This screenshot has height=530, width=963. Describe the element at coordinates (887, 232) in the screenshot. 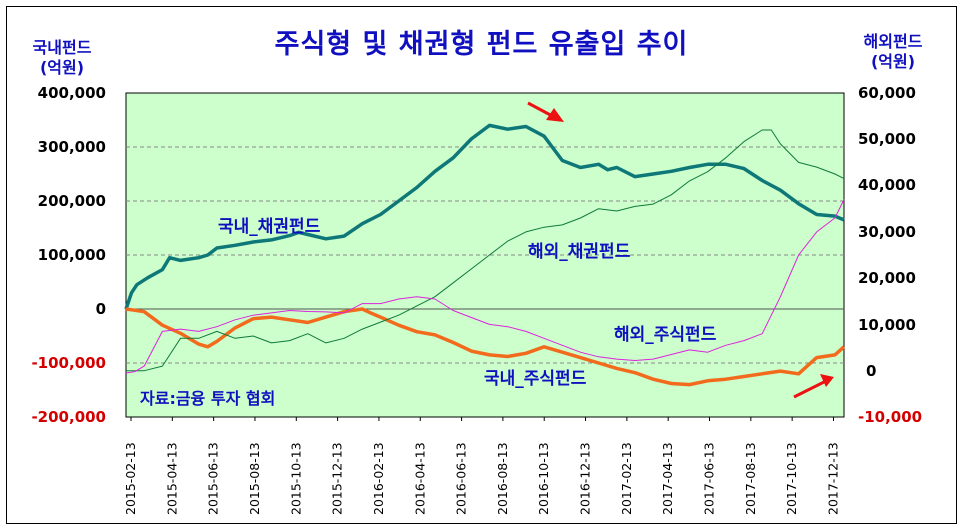

I see `right-y-tick: 30,000` at that location.